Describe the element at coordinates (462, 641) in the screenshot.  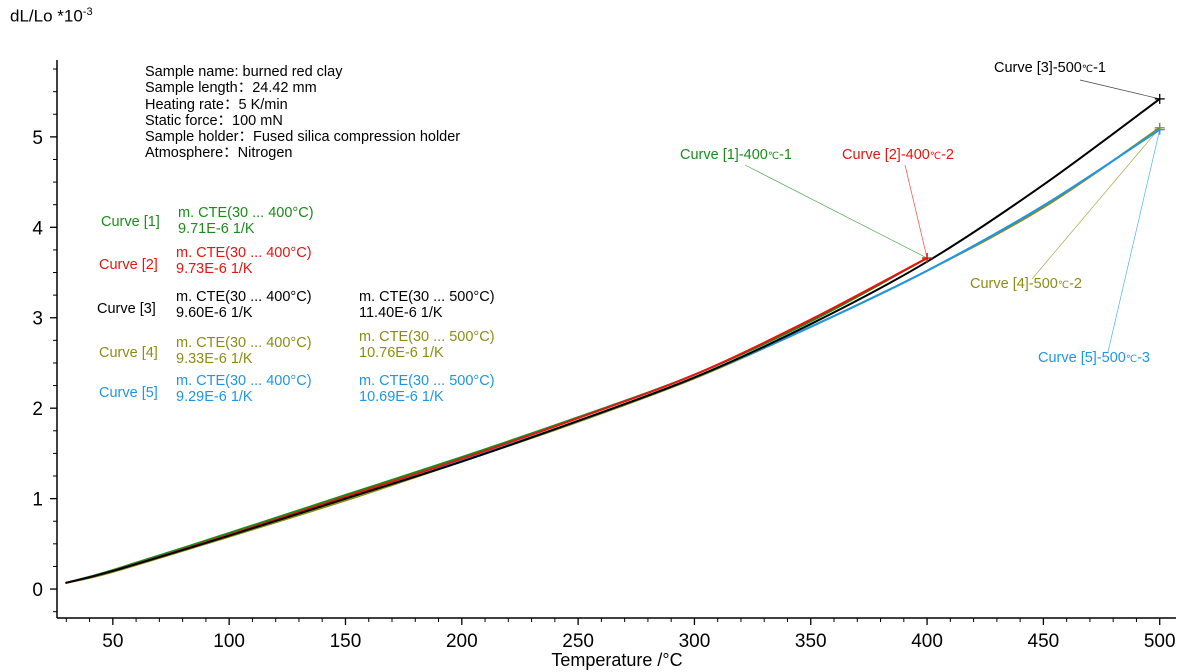
I see `x-tick-label: 200` at that location.